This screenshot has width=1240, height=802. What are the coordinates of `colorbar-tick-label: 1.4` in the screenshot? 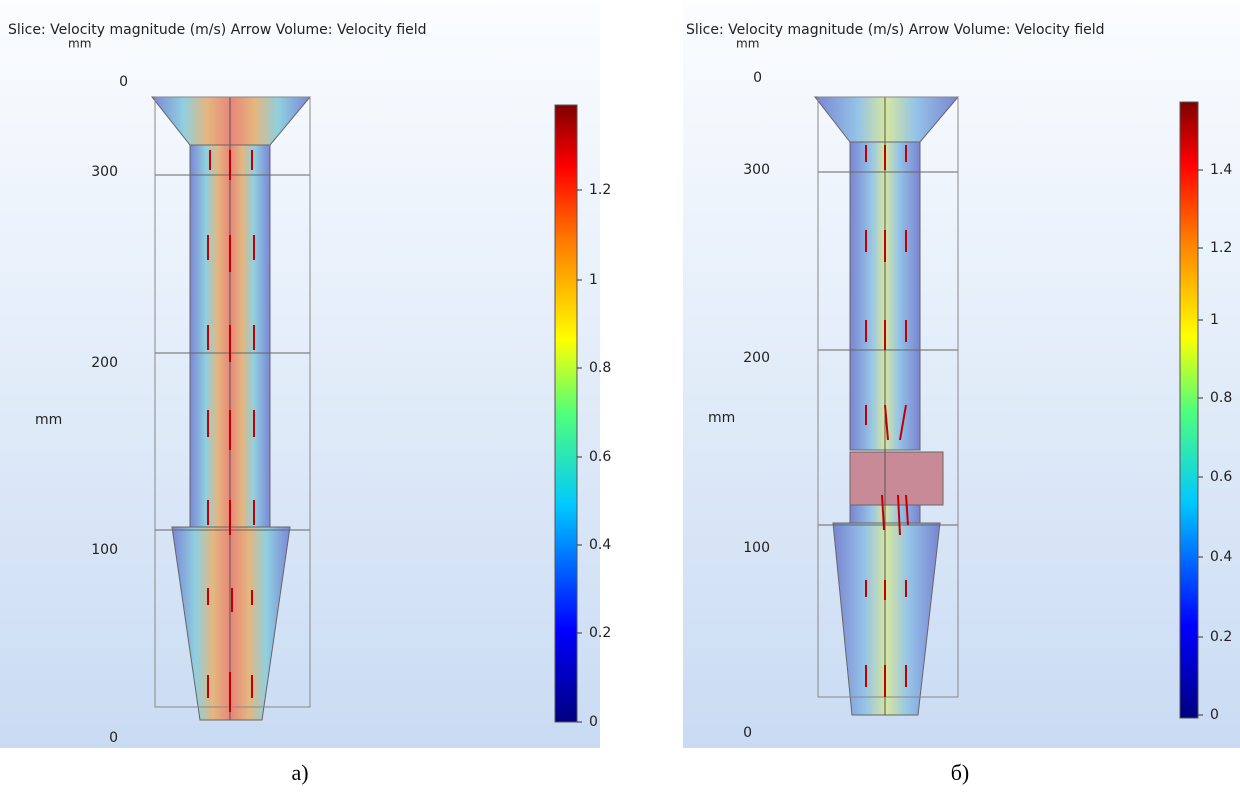 It's located at (1221, 170).